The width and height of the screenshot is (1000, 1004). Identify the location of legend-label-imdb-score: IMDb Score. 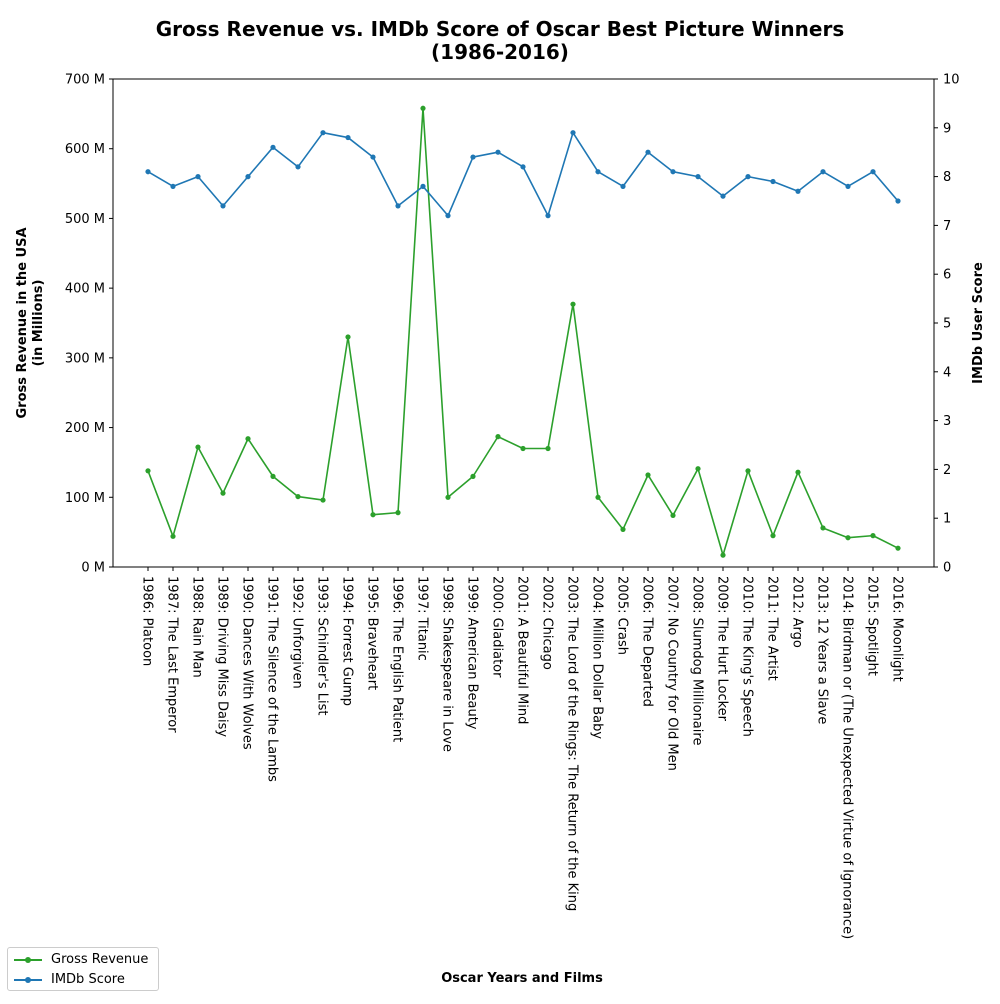
(88, 979).